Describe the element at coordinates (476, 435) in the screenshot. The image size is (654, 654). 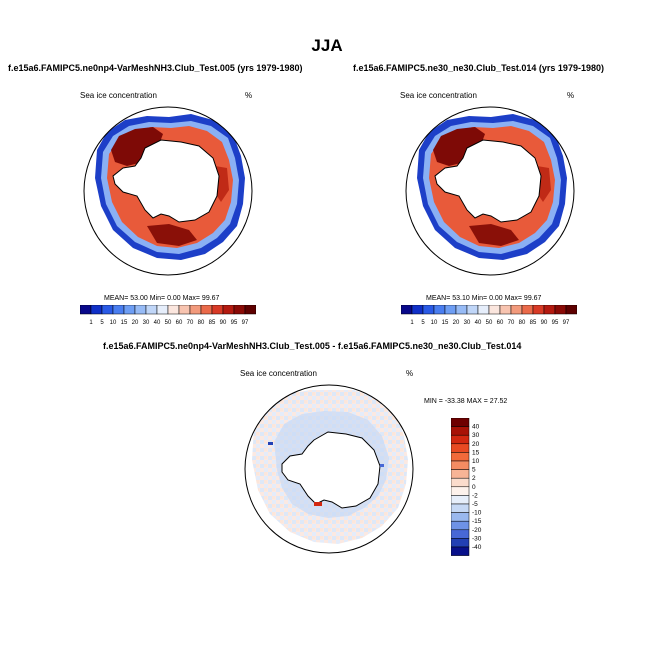
I see `panel3-colorbar-tick-label: 30` at that location.